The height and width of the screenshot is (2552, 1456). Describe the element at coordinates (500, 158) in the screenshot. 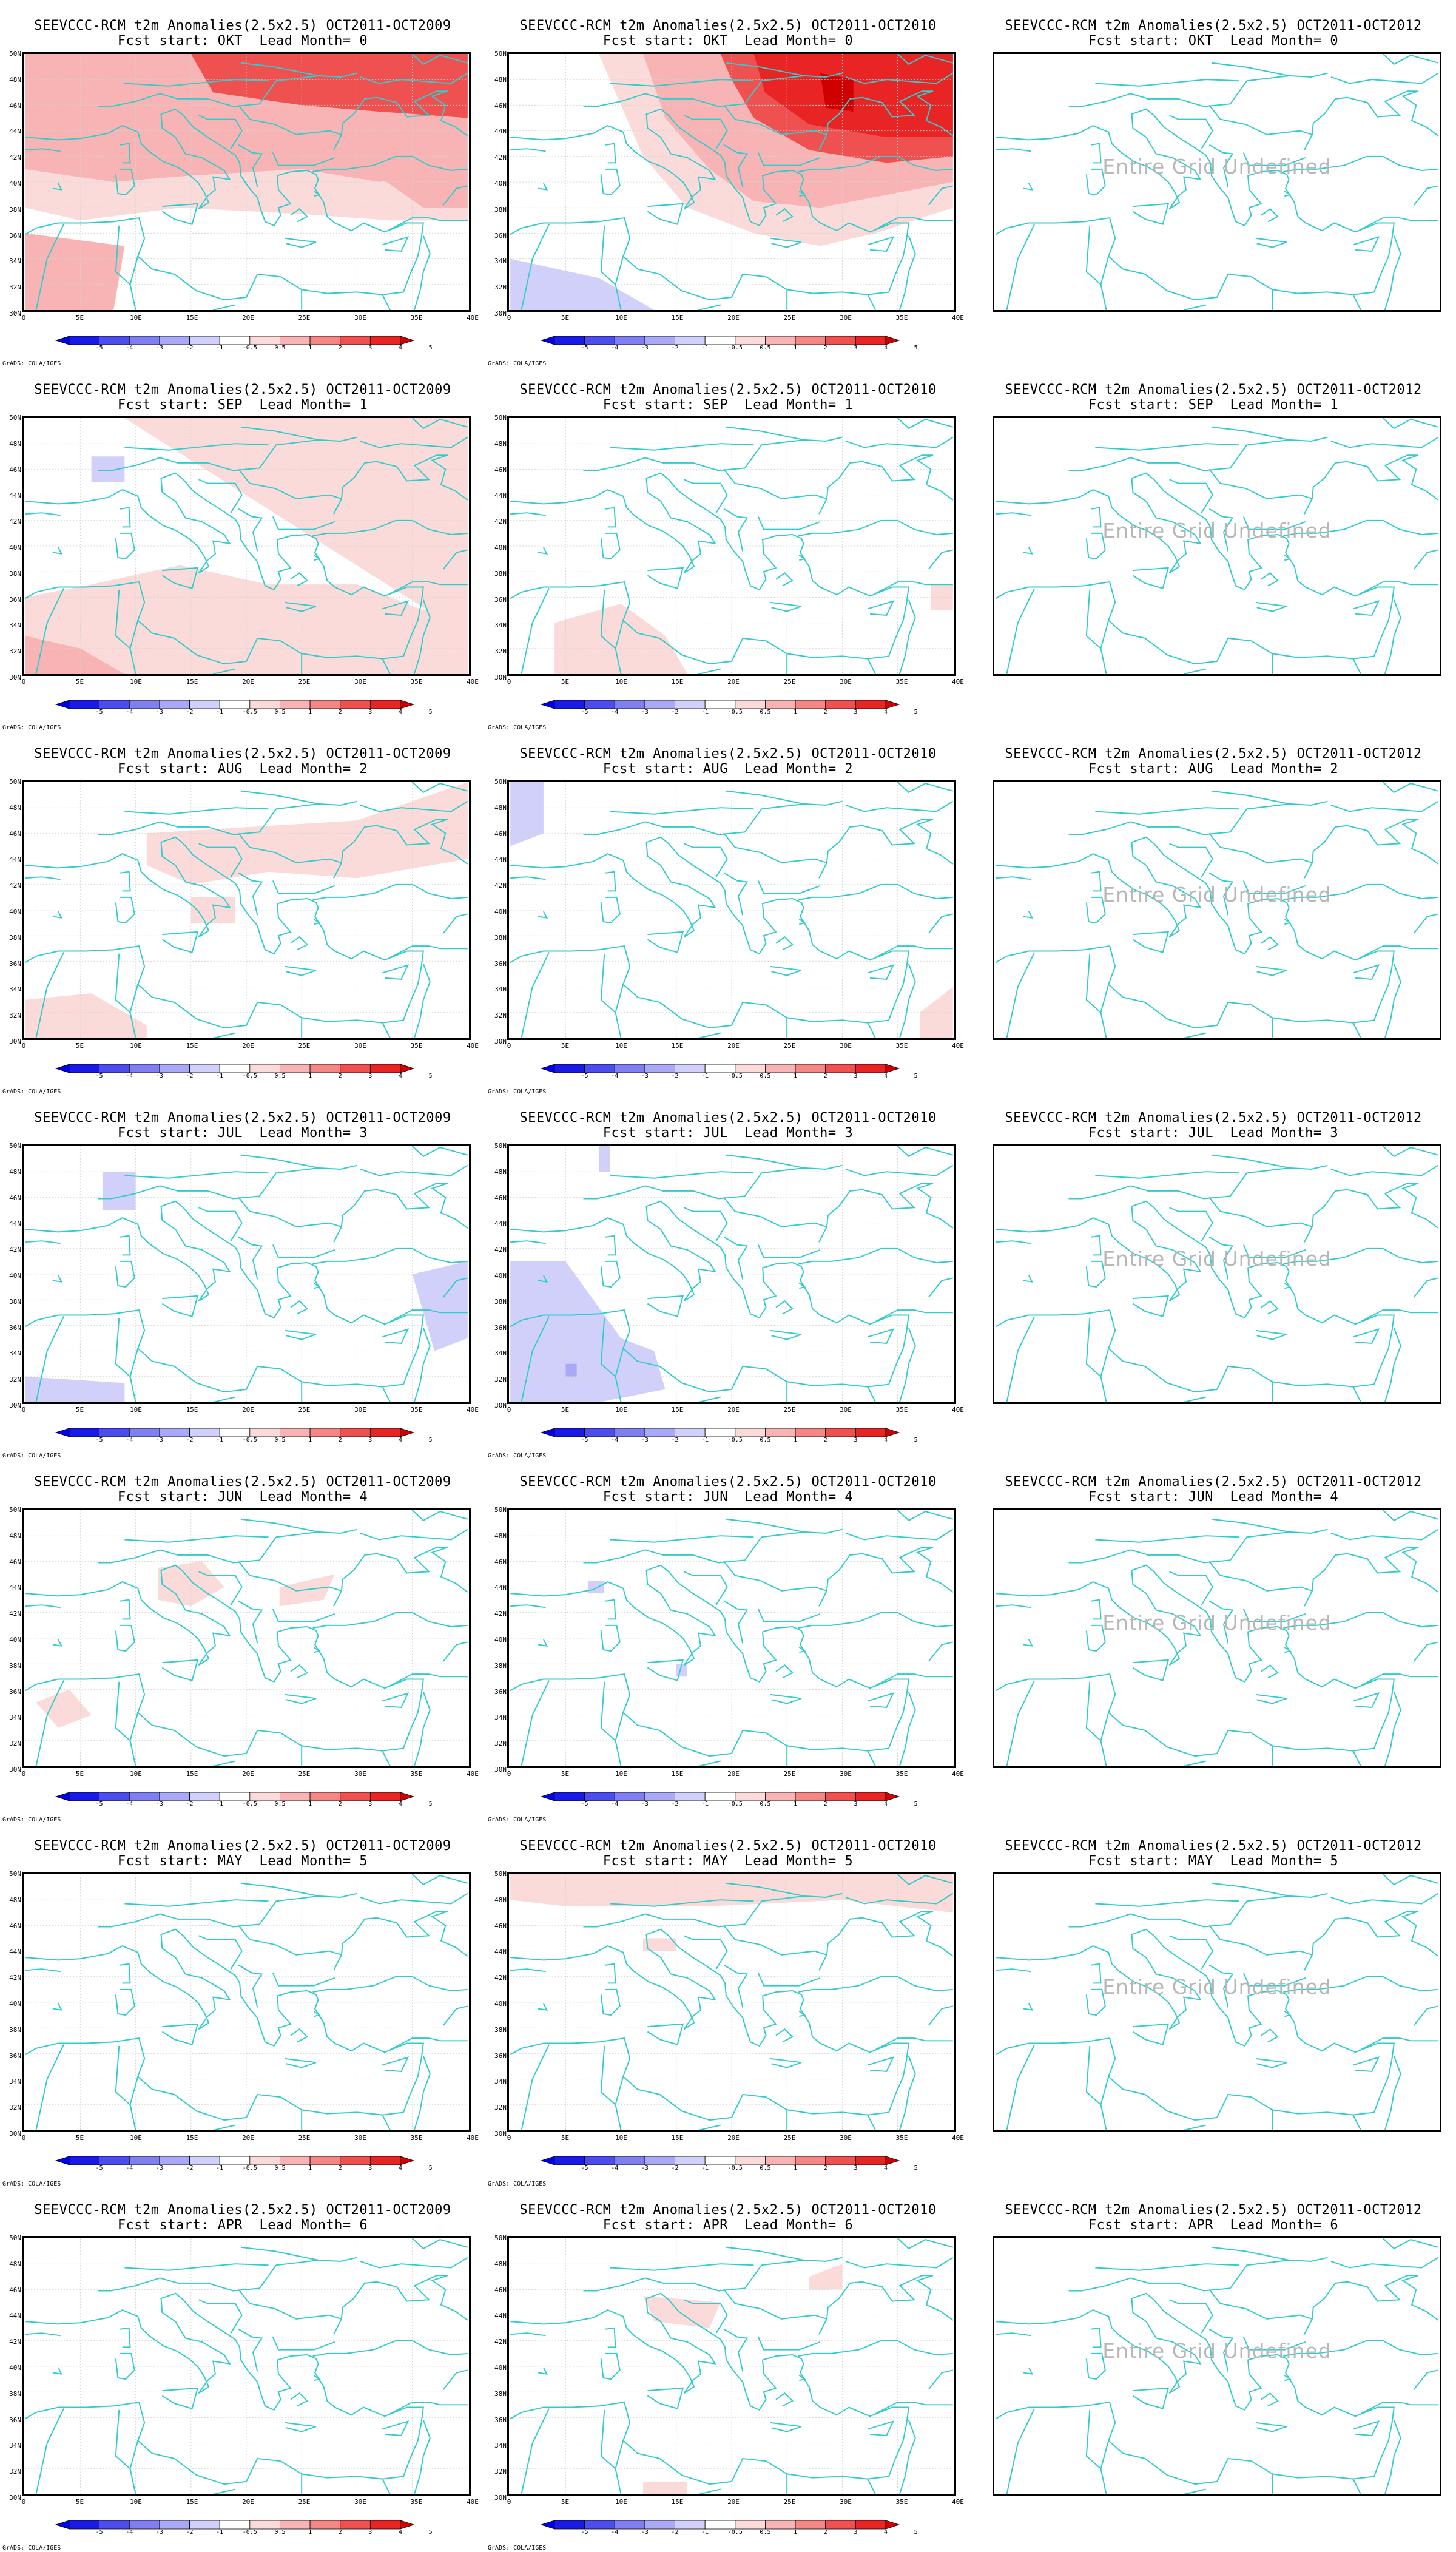

I see `lat-tick-label: 42N` at that location.